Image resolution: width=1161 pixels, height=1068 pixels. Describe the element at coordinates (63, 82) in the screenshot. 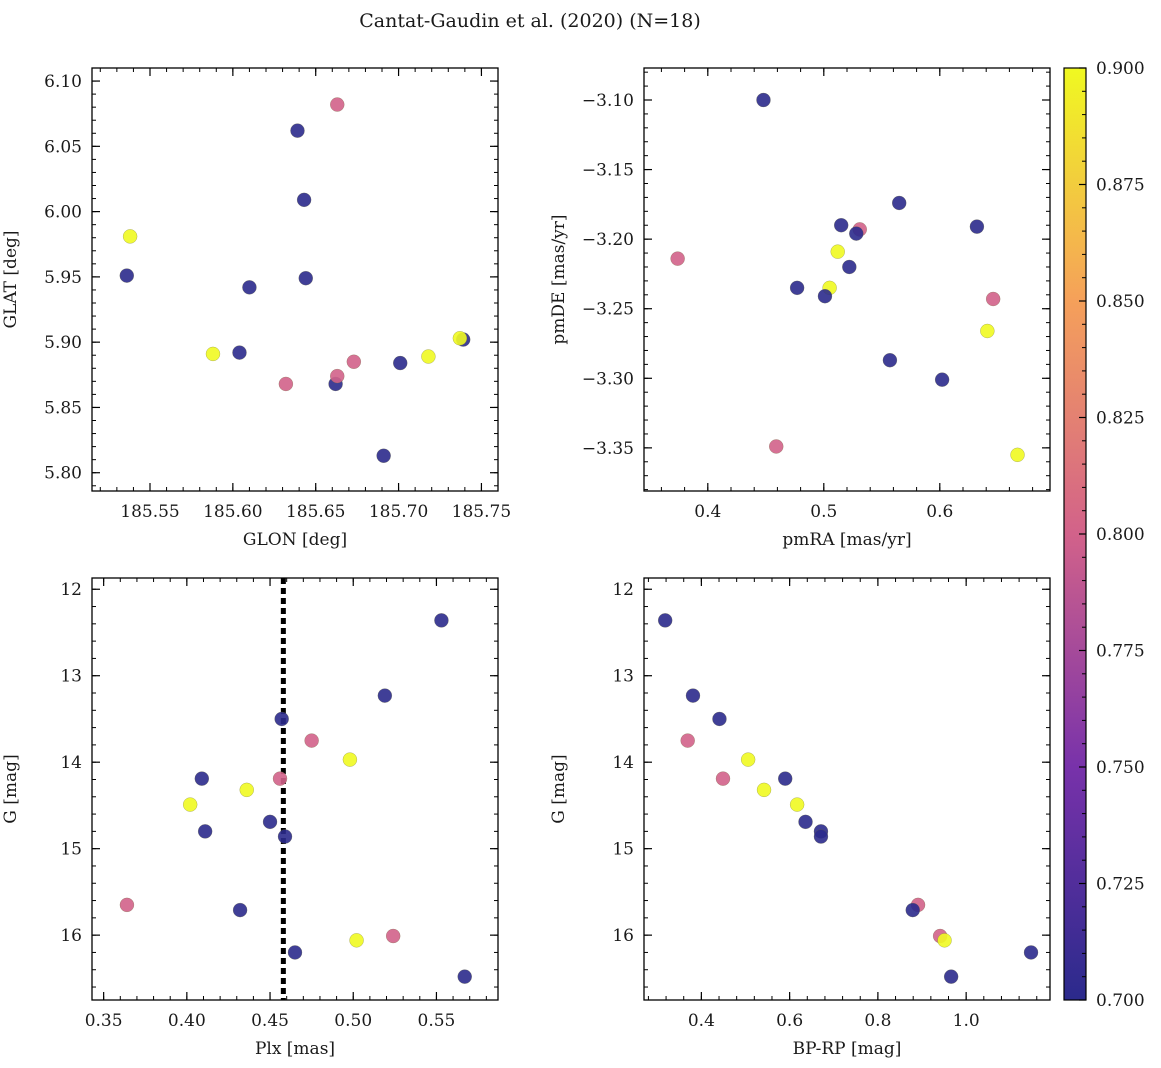

I see `y-tick-label: 6.10` at that location.